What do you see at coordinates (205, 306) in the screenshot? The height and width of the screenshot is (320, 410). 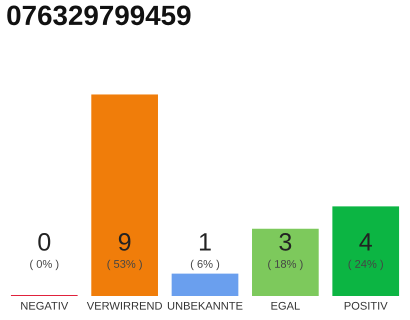 I see `x-tick-label: UNBEKANNTE` at bounding box center [205, 306].